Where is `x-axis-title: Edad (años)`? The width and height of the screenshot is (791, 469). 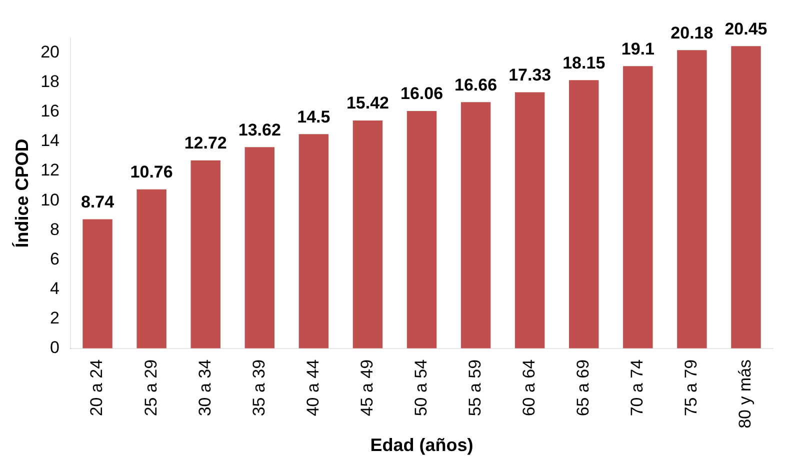
x-axis-title: Edad (años) is located at coordinates (422, 445).